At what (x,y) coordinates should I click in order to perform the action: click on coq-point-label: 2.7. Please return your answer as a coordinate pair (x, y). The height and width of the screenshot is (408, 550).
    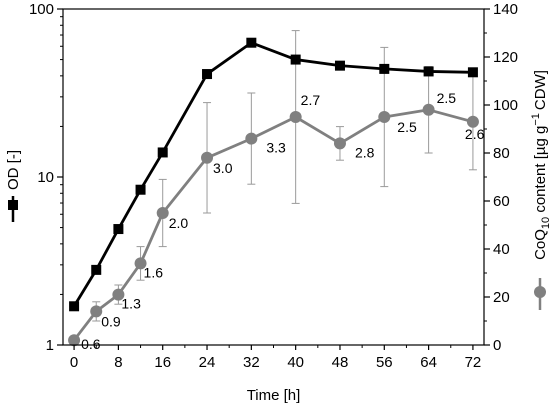
    Looking at the image, I should click on (311, 100).